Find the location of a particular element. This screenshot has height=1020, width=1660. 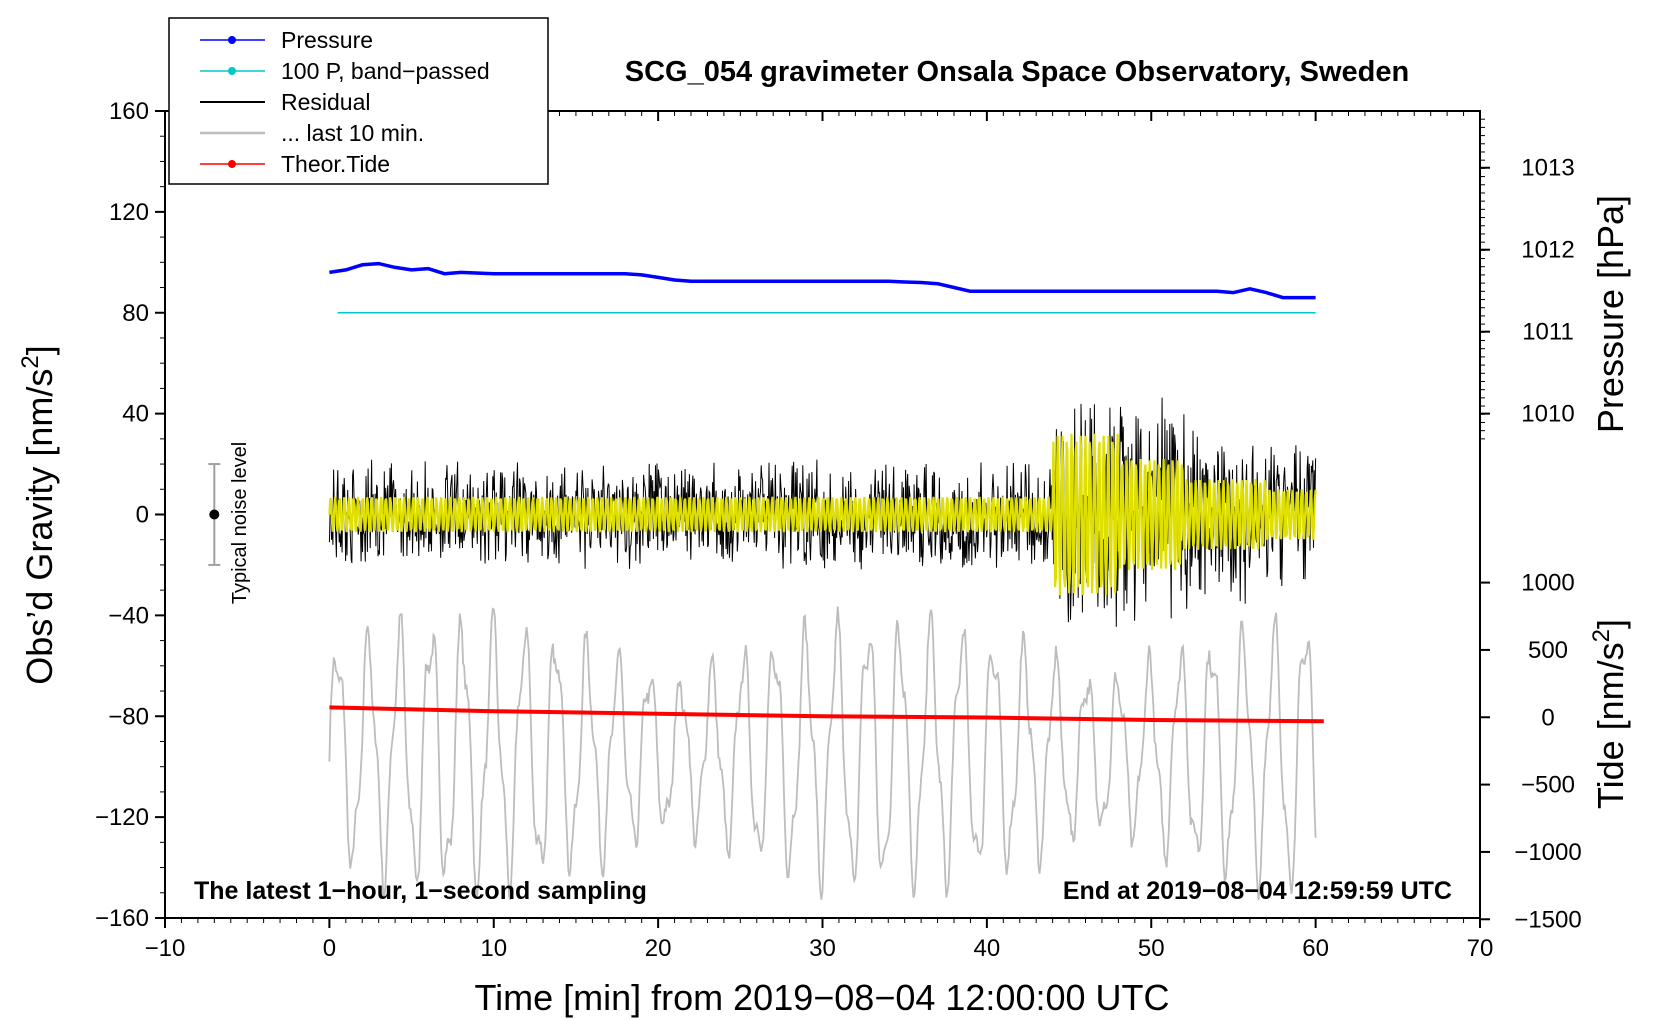

x-tick-label: 0 is located at coordinates (329, 948).